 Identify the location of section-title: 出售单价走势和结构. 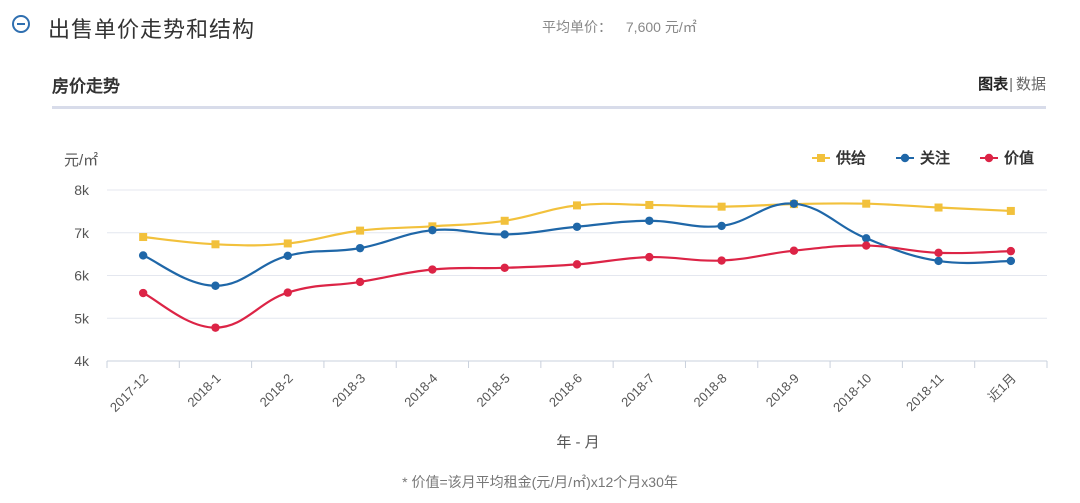
(152, 29).